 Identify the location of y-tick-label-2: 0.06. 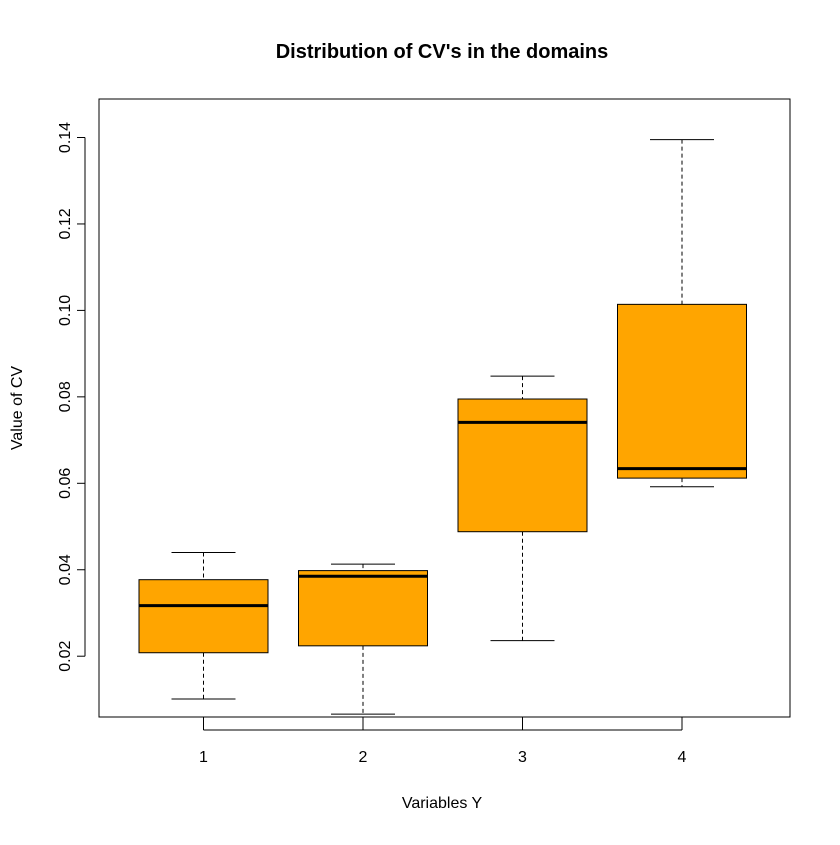
(65, 483).